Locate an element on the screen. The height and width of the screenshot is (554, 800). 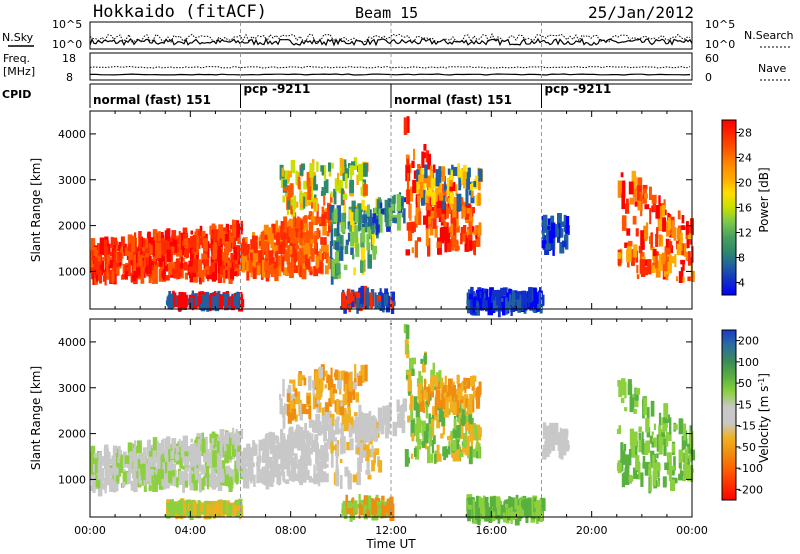
y-tick-label: 4000 is located at coordinates (72, 134).